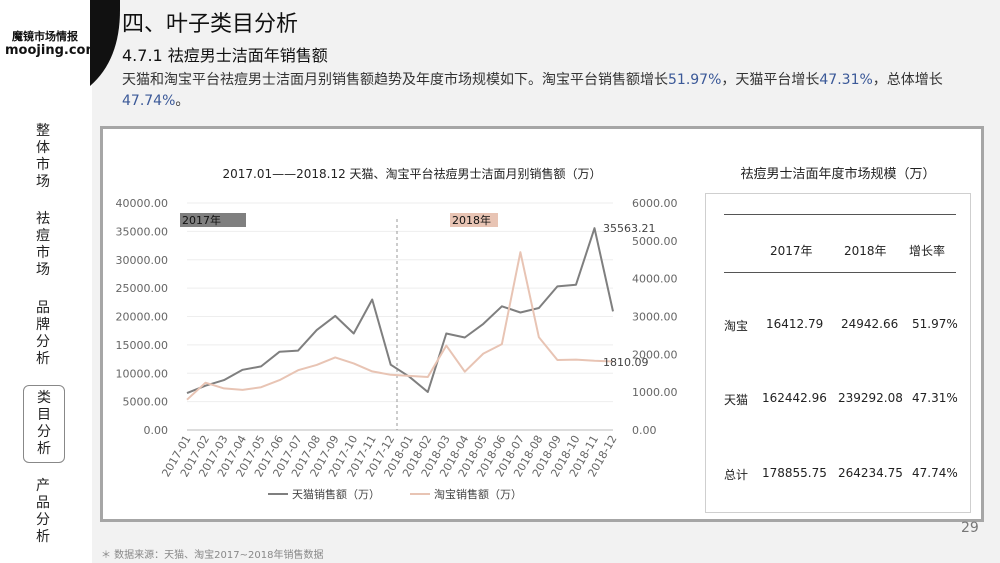 This screenshot has width=1000, height=563. I want to click on logo-shape-icon, so click(105, 43).